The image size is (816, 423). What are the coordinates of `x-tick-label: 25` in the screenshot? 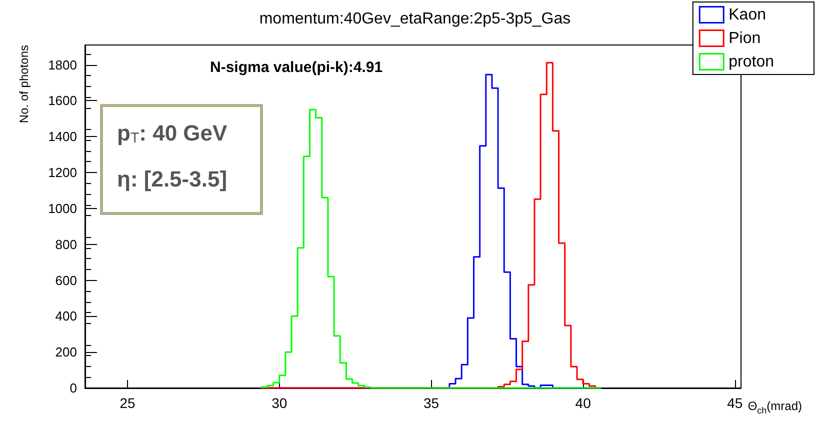 It's located at (128, 403).